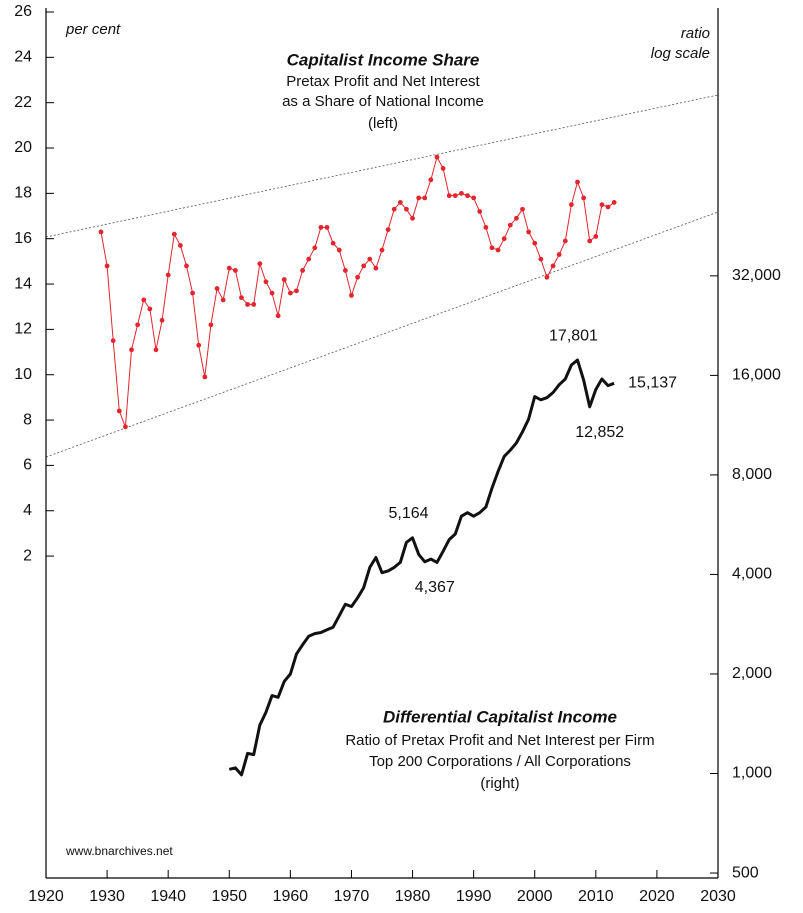 The image size is (803, 913). I want to click on data-label: 12,852, so click(599, 432).